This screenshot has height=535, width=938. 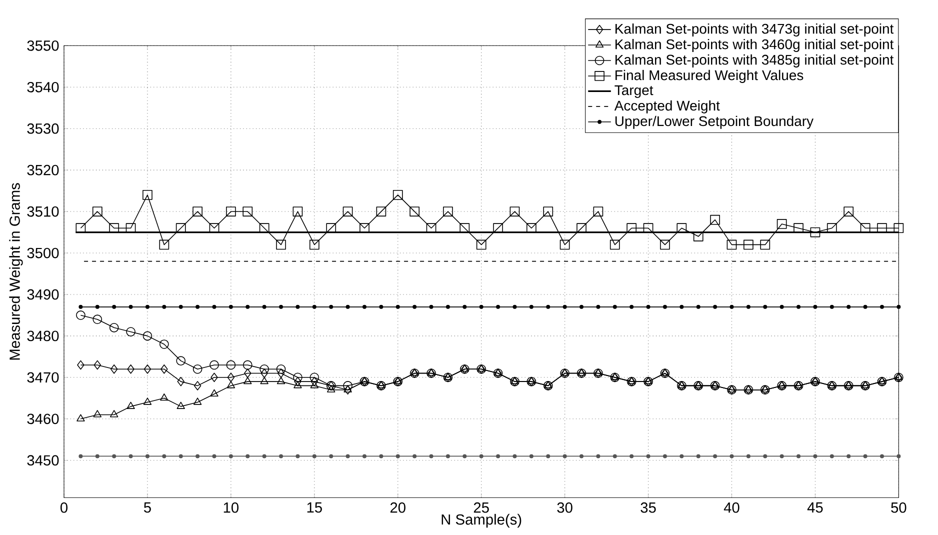 I want to click on legend-label: Final Measured Weight Values, so click(x=710, y=76).